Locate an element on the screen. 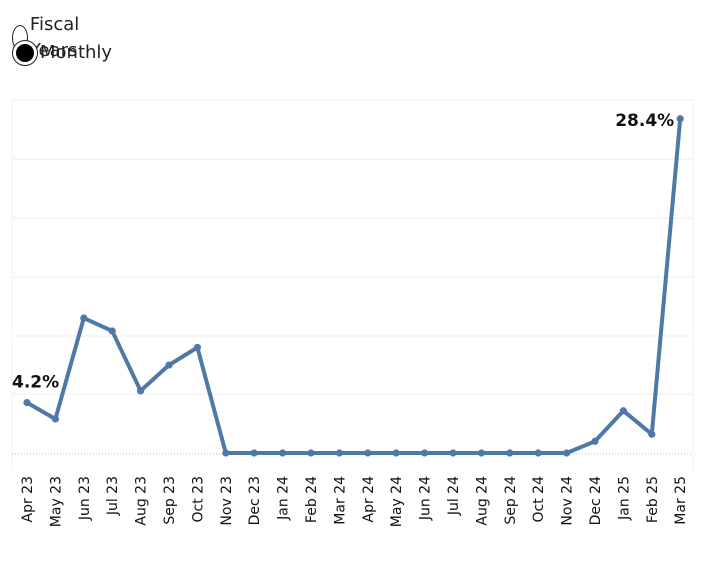  x-tick-dec-24: Dec 24 is located at coordinates (596, 500).